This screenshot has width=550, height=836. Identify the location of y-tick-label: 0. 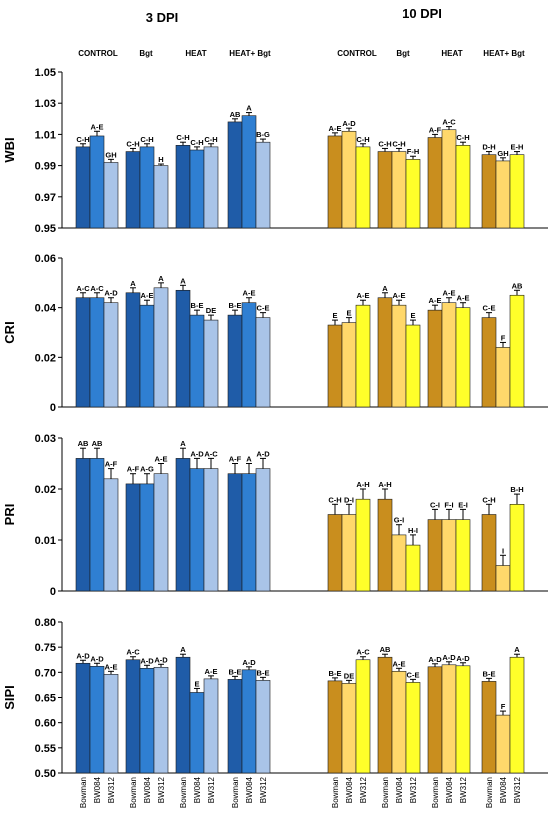
(53, 408).